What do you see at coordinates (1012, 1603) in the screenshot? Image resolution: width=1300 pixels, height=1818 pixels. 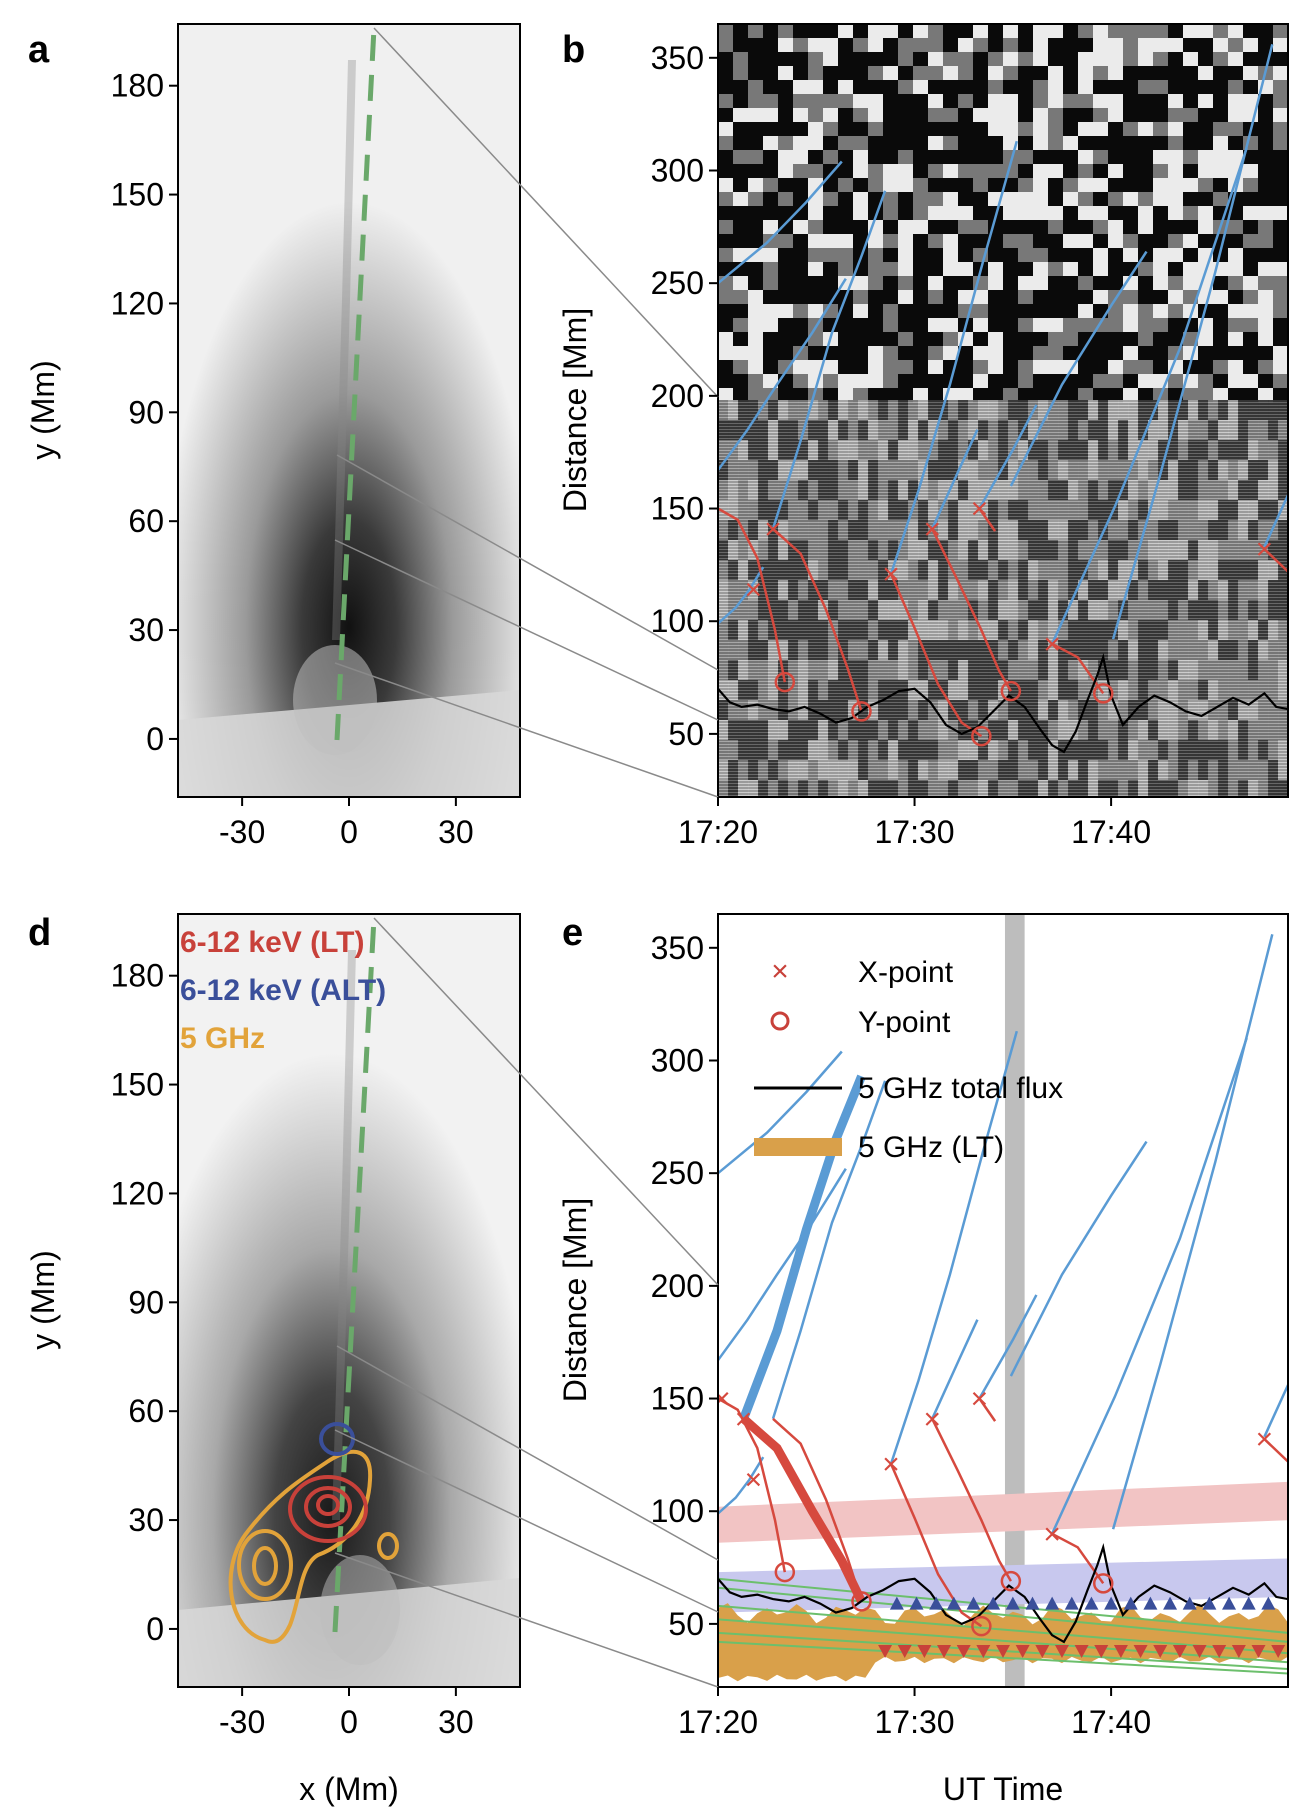 I see `alt-source-marker` at bounding box center [1012, 1603].